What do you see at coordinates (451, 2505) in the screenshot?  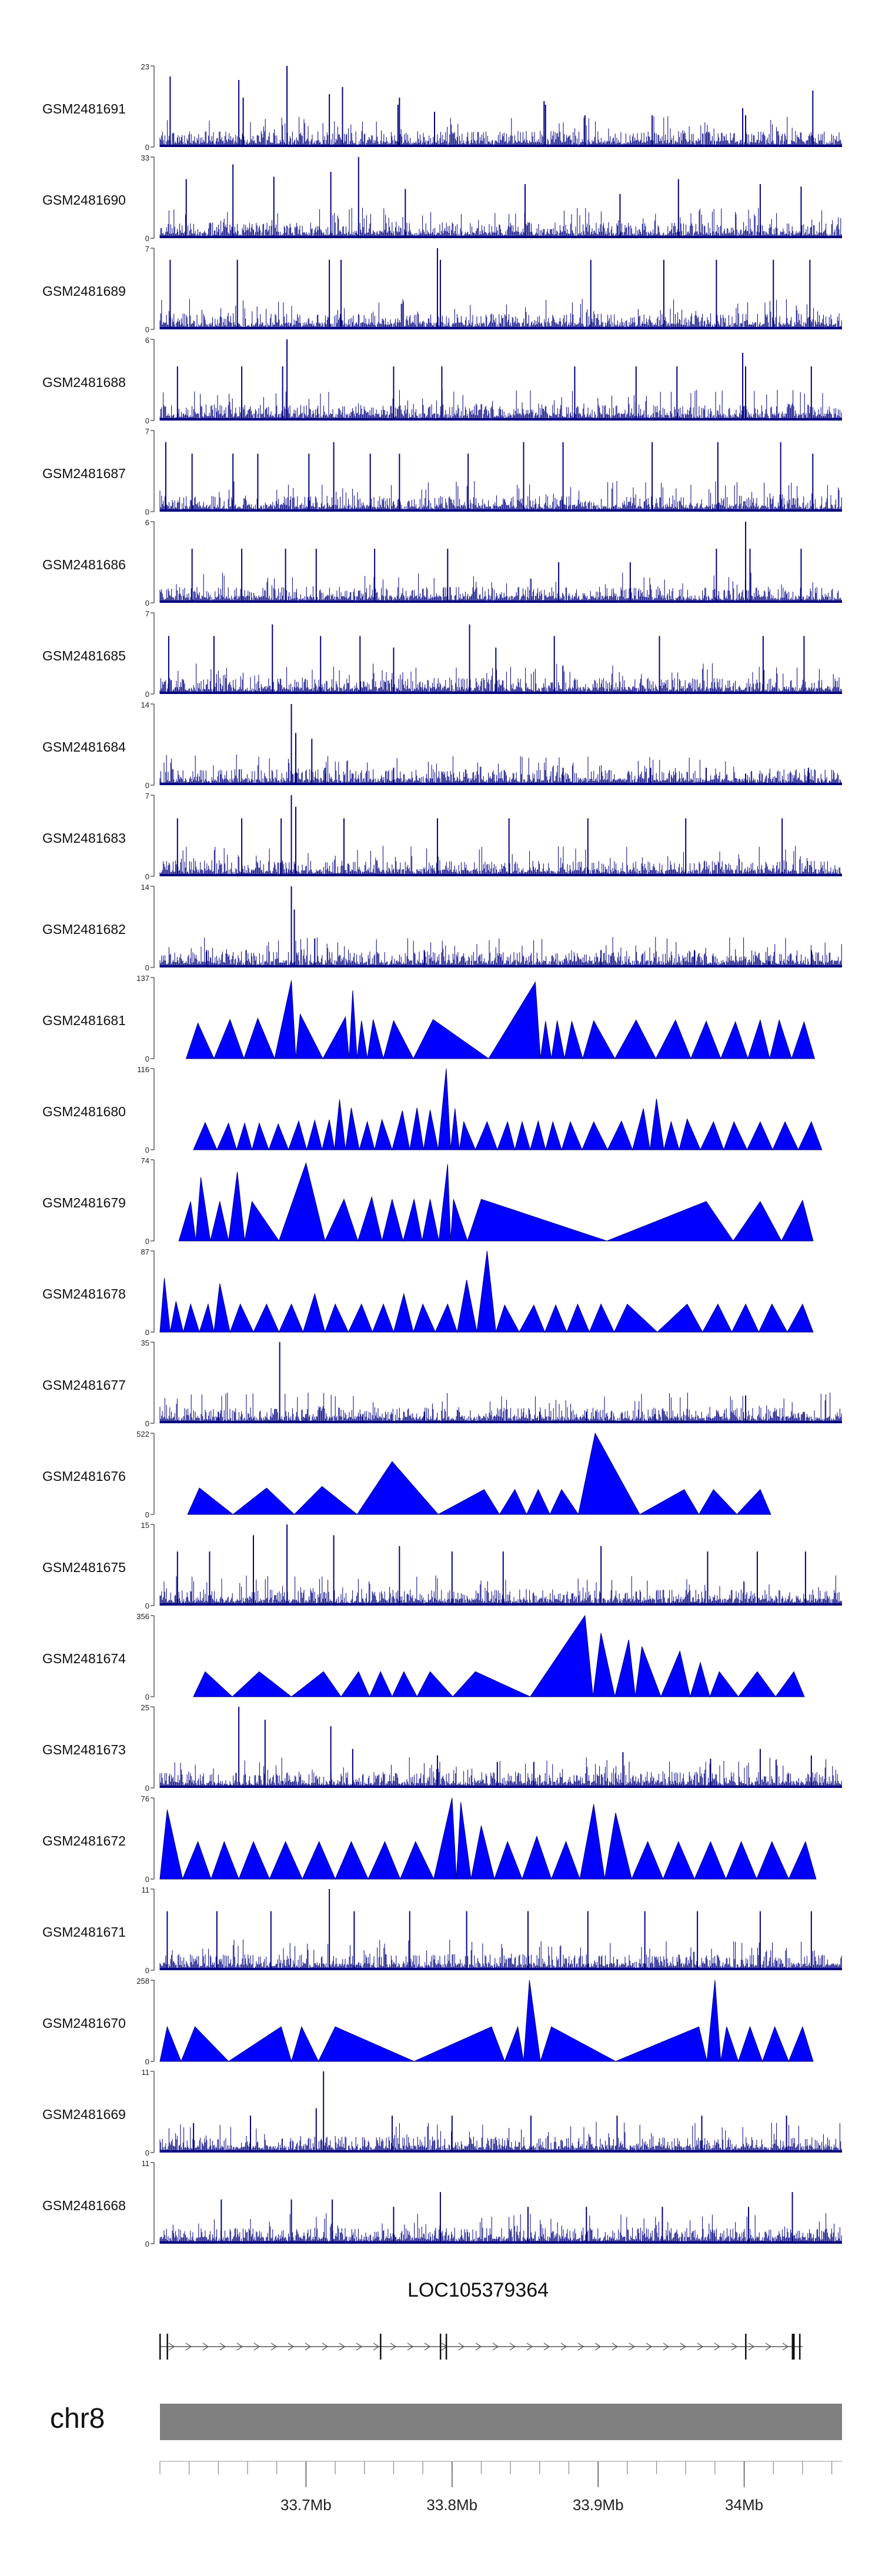 I see `major-tick-label: 33.8Mb` at bounding box center [451, 2505].